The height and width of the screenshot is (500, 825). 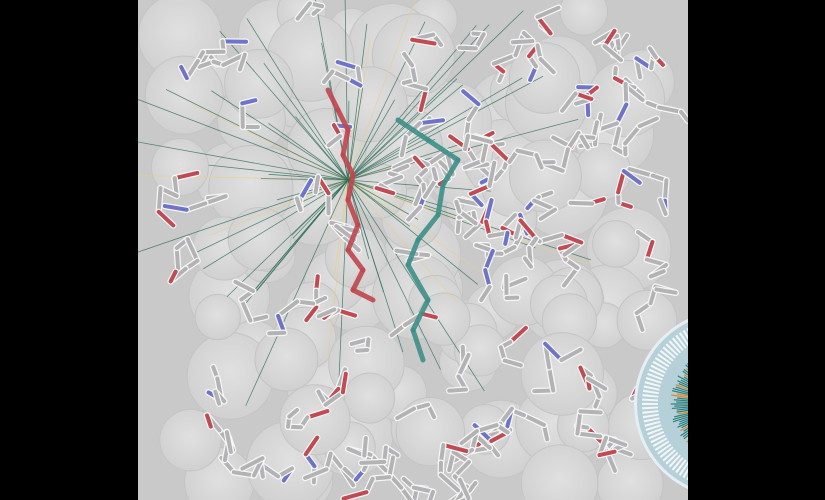 I want to click on inset-overview-circle, so click(x=661, y=404).